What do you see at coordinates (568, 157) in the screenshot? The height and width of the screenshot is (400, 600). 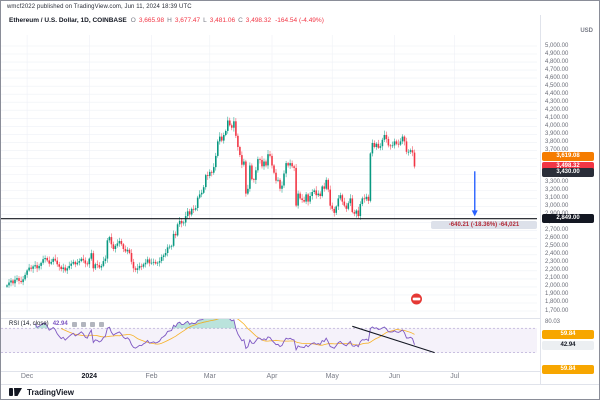 I see `alert-price-badge: 3,619.08` at bounding box center [568, 157].